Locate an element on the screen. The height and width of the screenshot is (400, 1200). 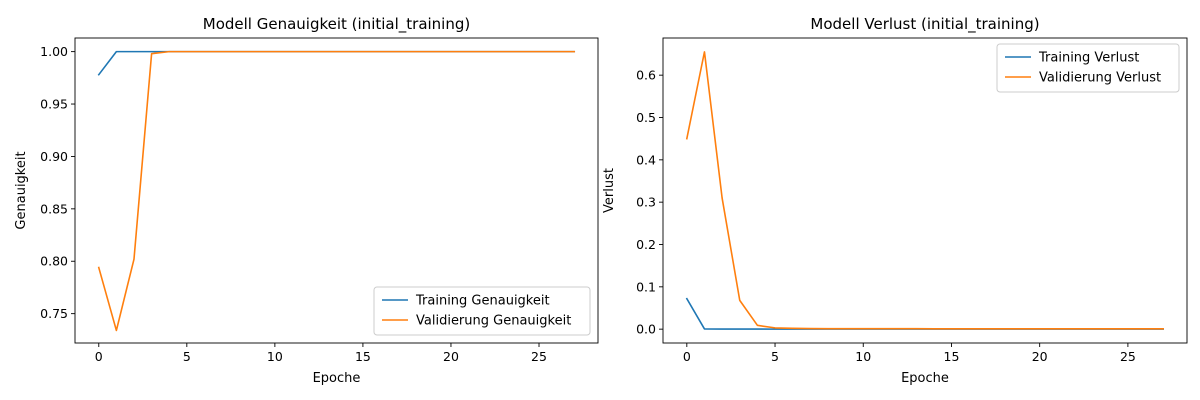
y-axis-label: Verlust is located at coordinates (609, 190).